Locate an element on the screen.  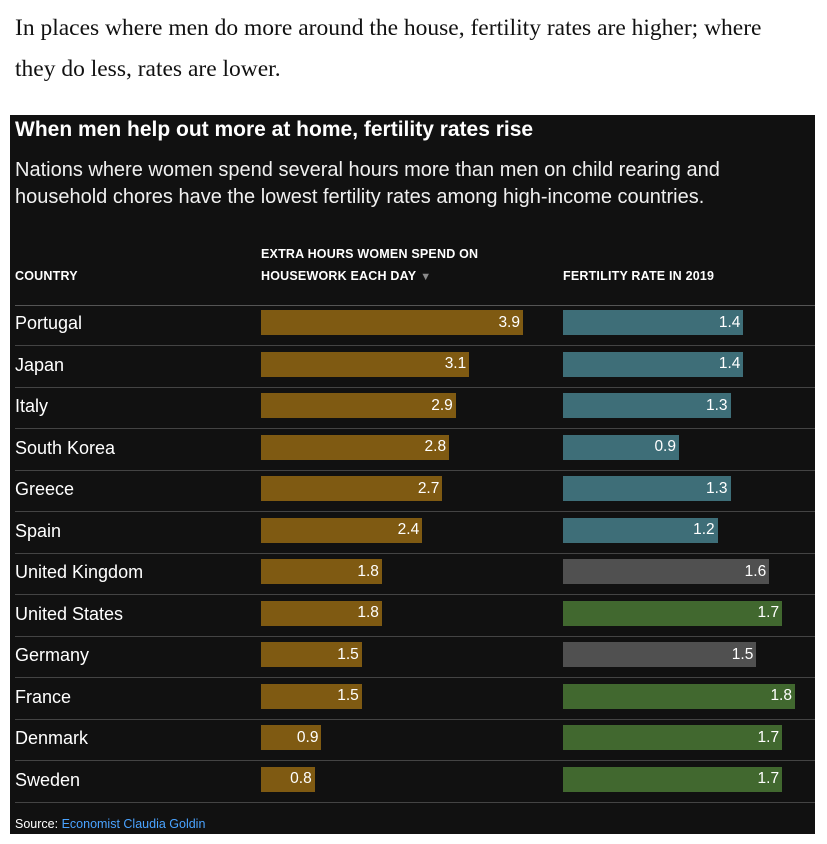
table-row: United States 1.8 1.7 is located at coordinates (415, 616).